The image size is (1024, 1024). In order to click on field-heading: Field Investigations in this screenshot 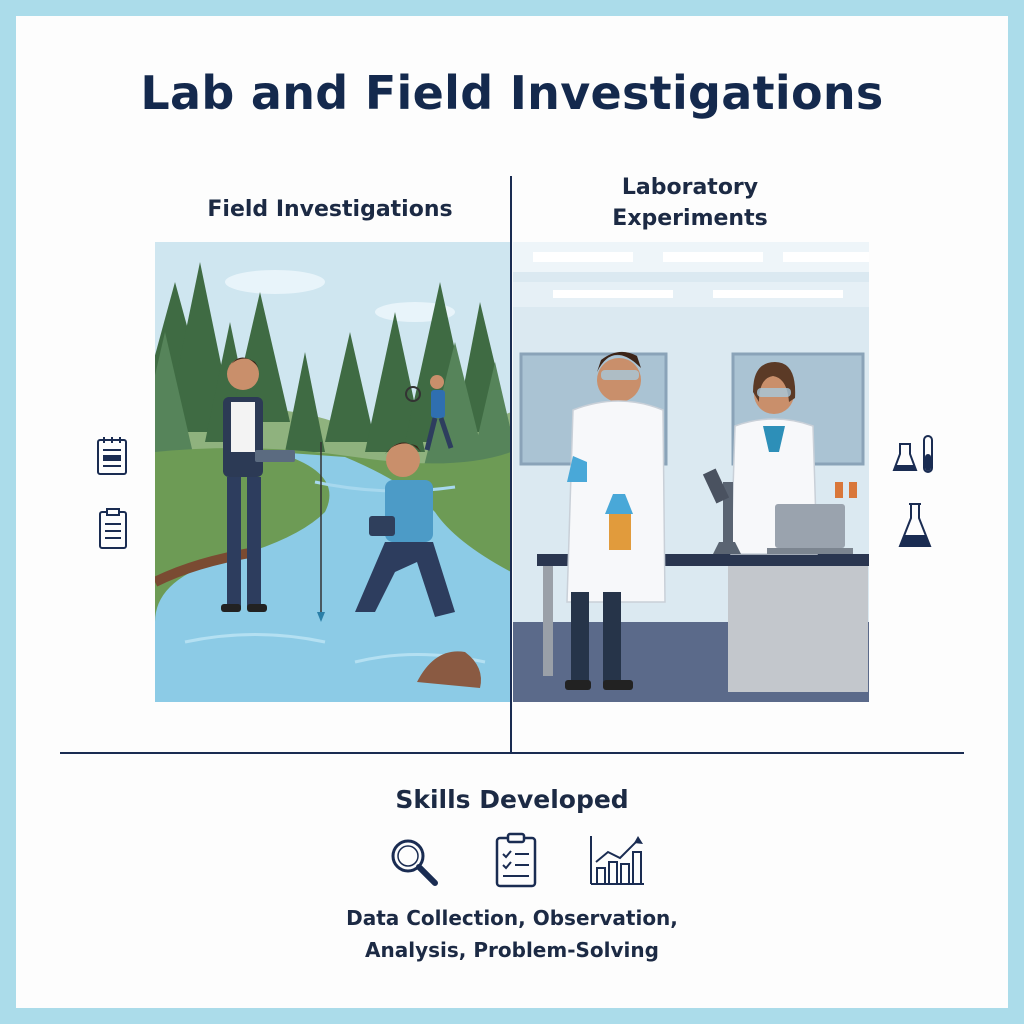, I will do `click(330, 209)`.